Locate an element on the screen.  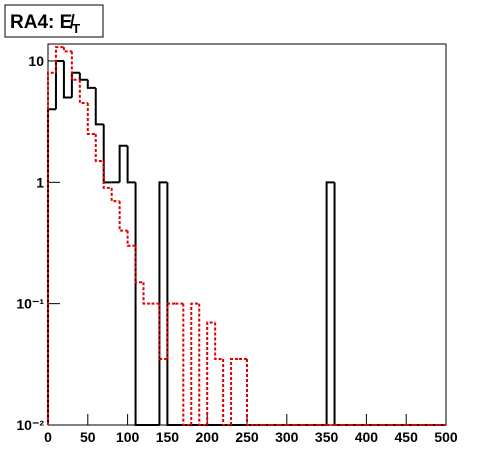
x-tick-label: 150 is located at coordinates (168, 437).